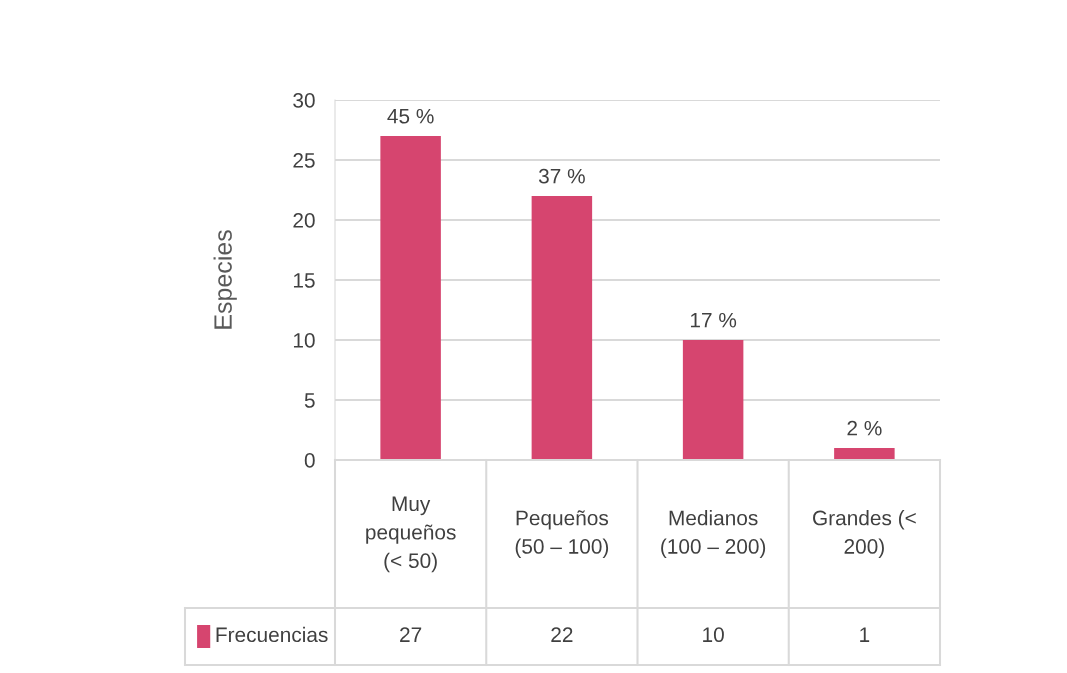 The image size is (1067, 673). I want to click on y-axis-title: Especies, so click(225, 279).